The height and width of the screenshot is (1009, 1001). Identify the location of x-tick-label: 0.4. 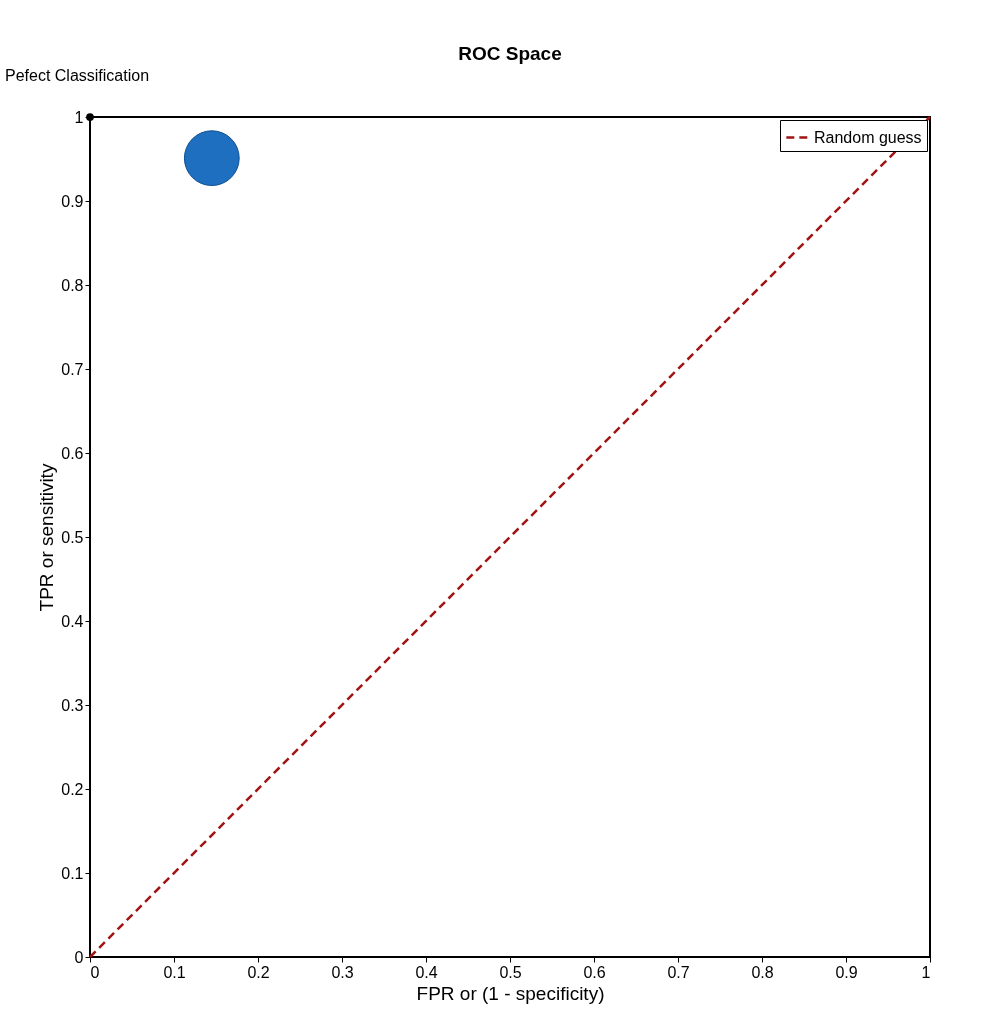
(426, 972).